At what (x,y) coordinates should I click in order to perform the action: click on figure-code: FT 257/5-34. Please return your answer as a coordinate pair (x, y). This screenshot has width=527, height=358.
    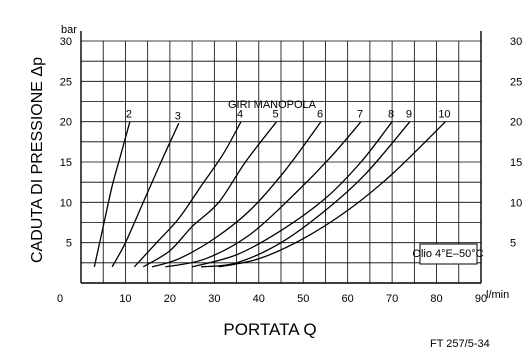
    Looking at the image, I should click on (460, 344).